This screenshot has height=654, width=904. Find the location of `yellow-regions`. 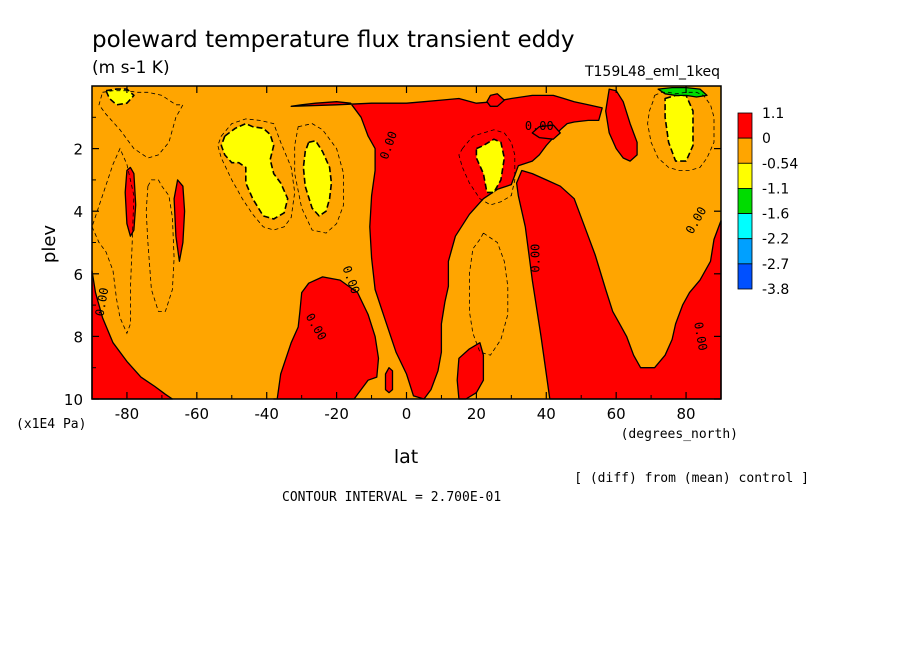

yellow-regions is located at coordinates (399, 154).